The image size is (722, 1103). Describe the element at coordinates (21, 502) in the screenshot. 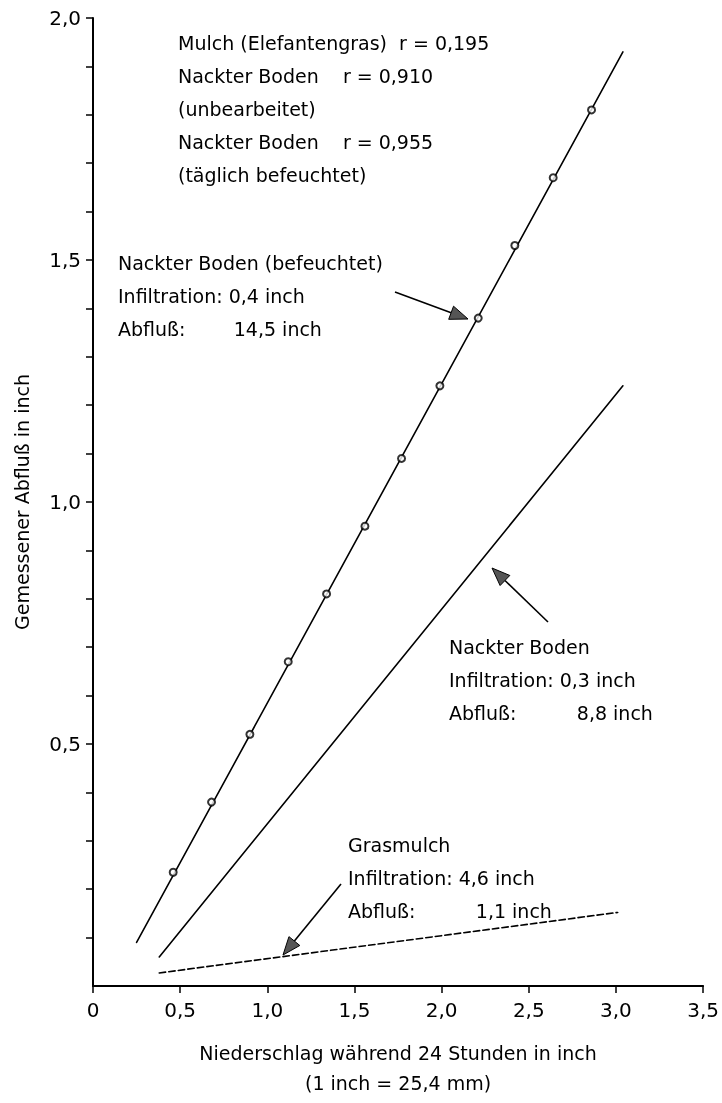

I see `y-axis-title: Gemessener Abfluß in inch` at that location.